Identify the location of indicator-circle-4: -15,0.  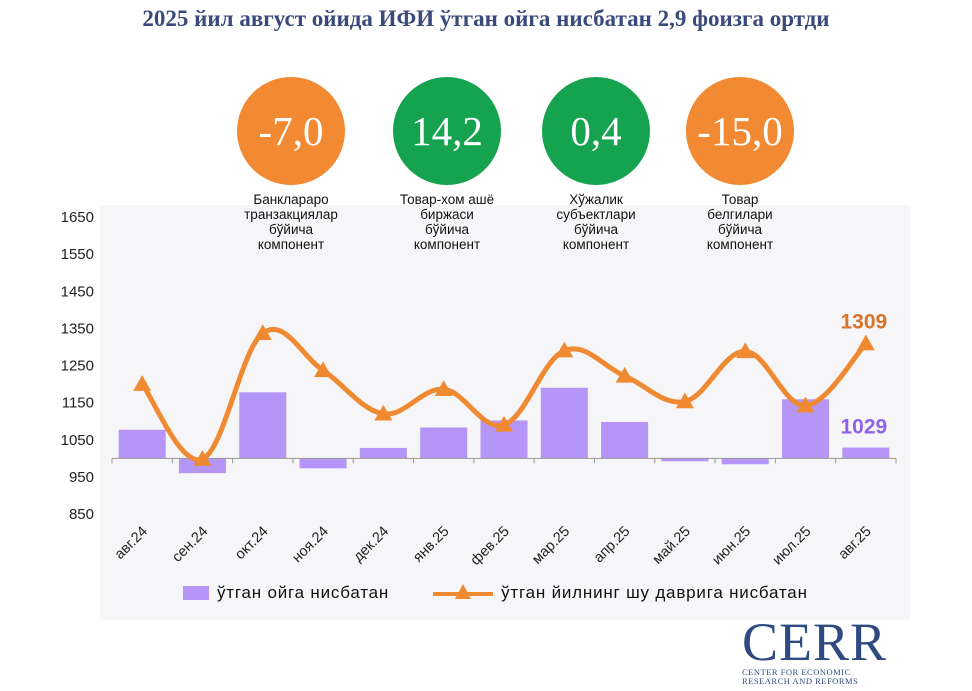
(740, 131).